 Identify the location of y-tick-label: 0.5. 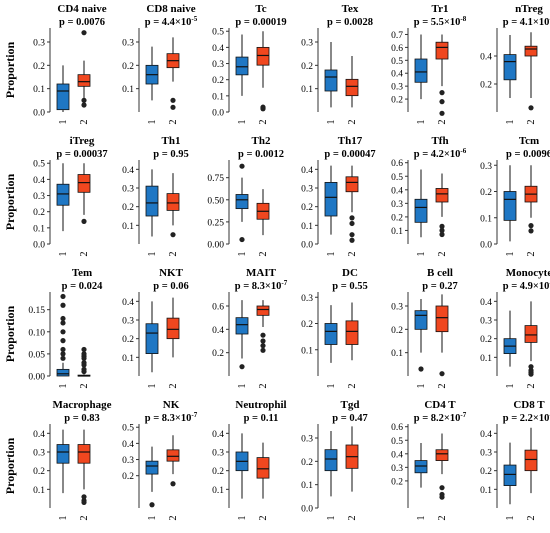
(397, 62).